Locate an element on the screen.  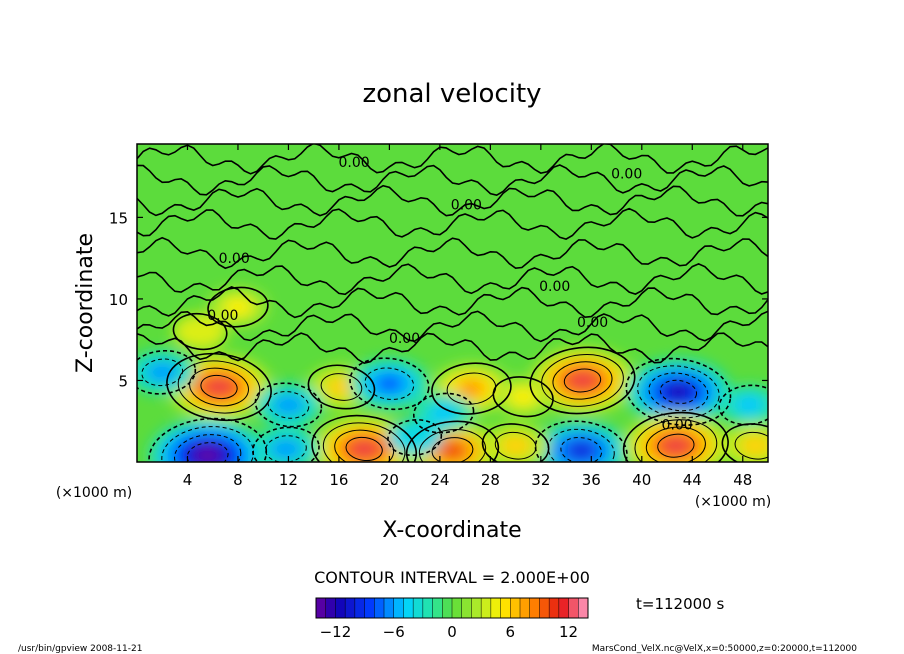
colorbar-frame is located at coordinates (452, 608).